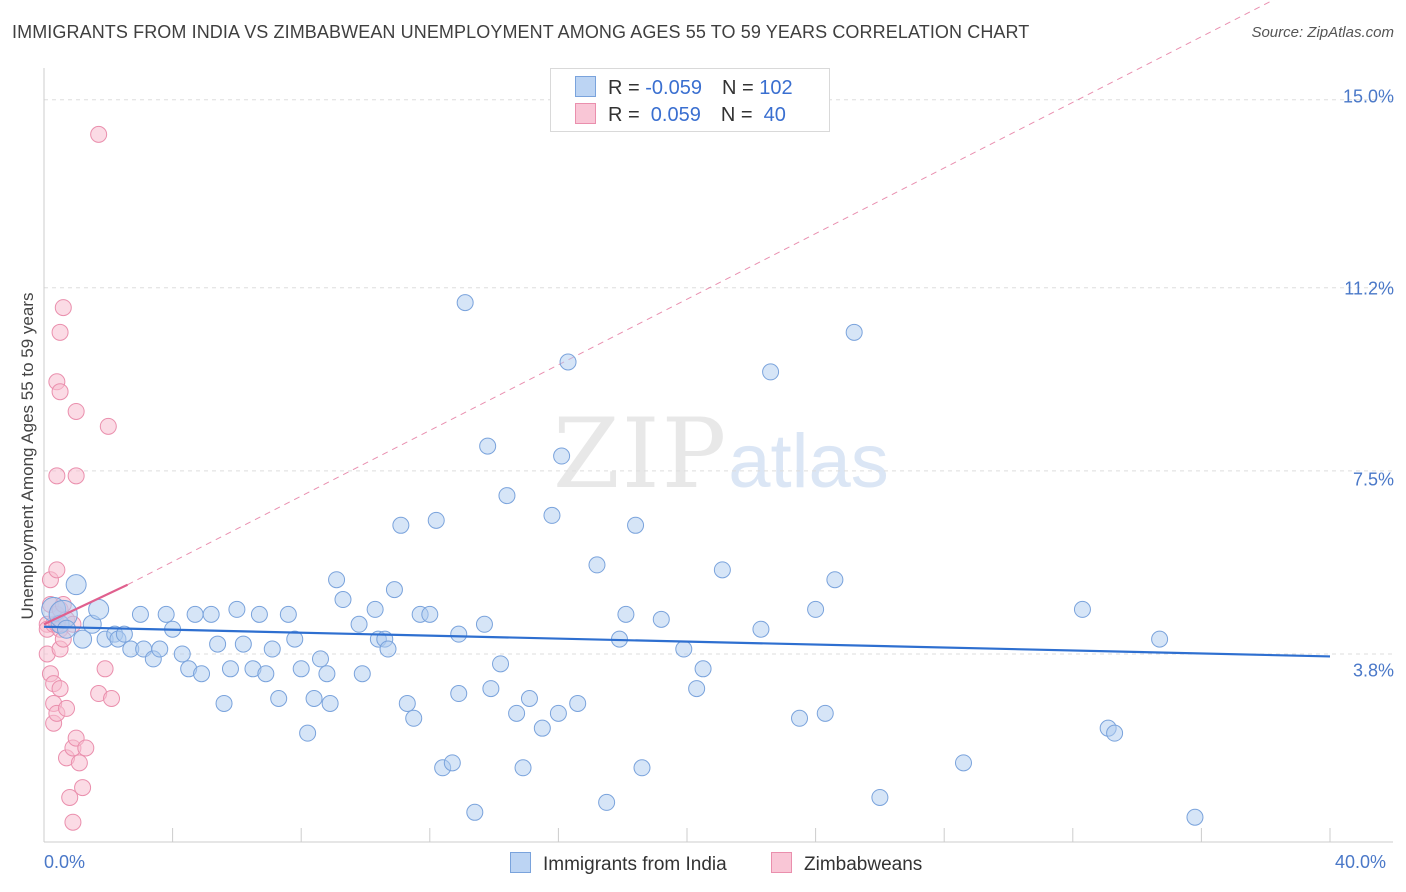 Image resolution: width=1406 pixels, height=892 pixels. Describe the element at coordinates (690, 100) in the screenshot. I see `correlation-legend: R = -0.059 N = 102 R = 0.059 N = 40` at that location.